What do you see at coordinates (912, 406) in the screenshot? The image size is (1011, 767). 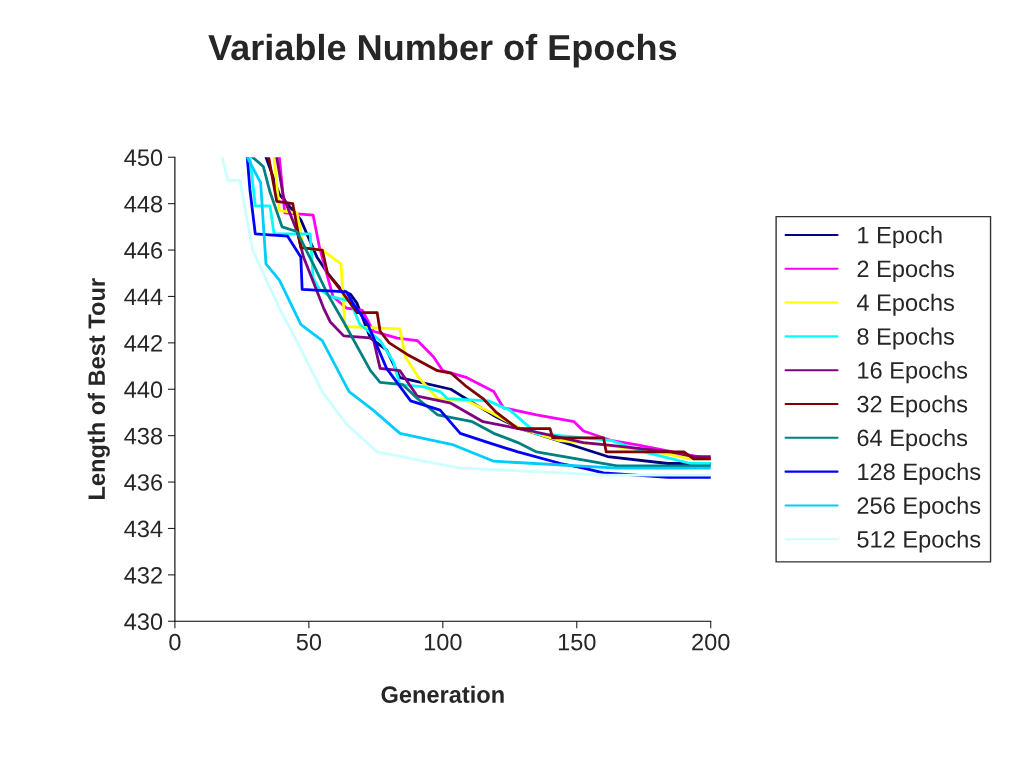 I see `legend-label: 32 Epochs` at bounding box center [912, 406].